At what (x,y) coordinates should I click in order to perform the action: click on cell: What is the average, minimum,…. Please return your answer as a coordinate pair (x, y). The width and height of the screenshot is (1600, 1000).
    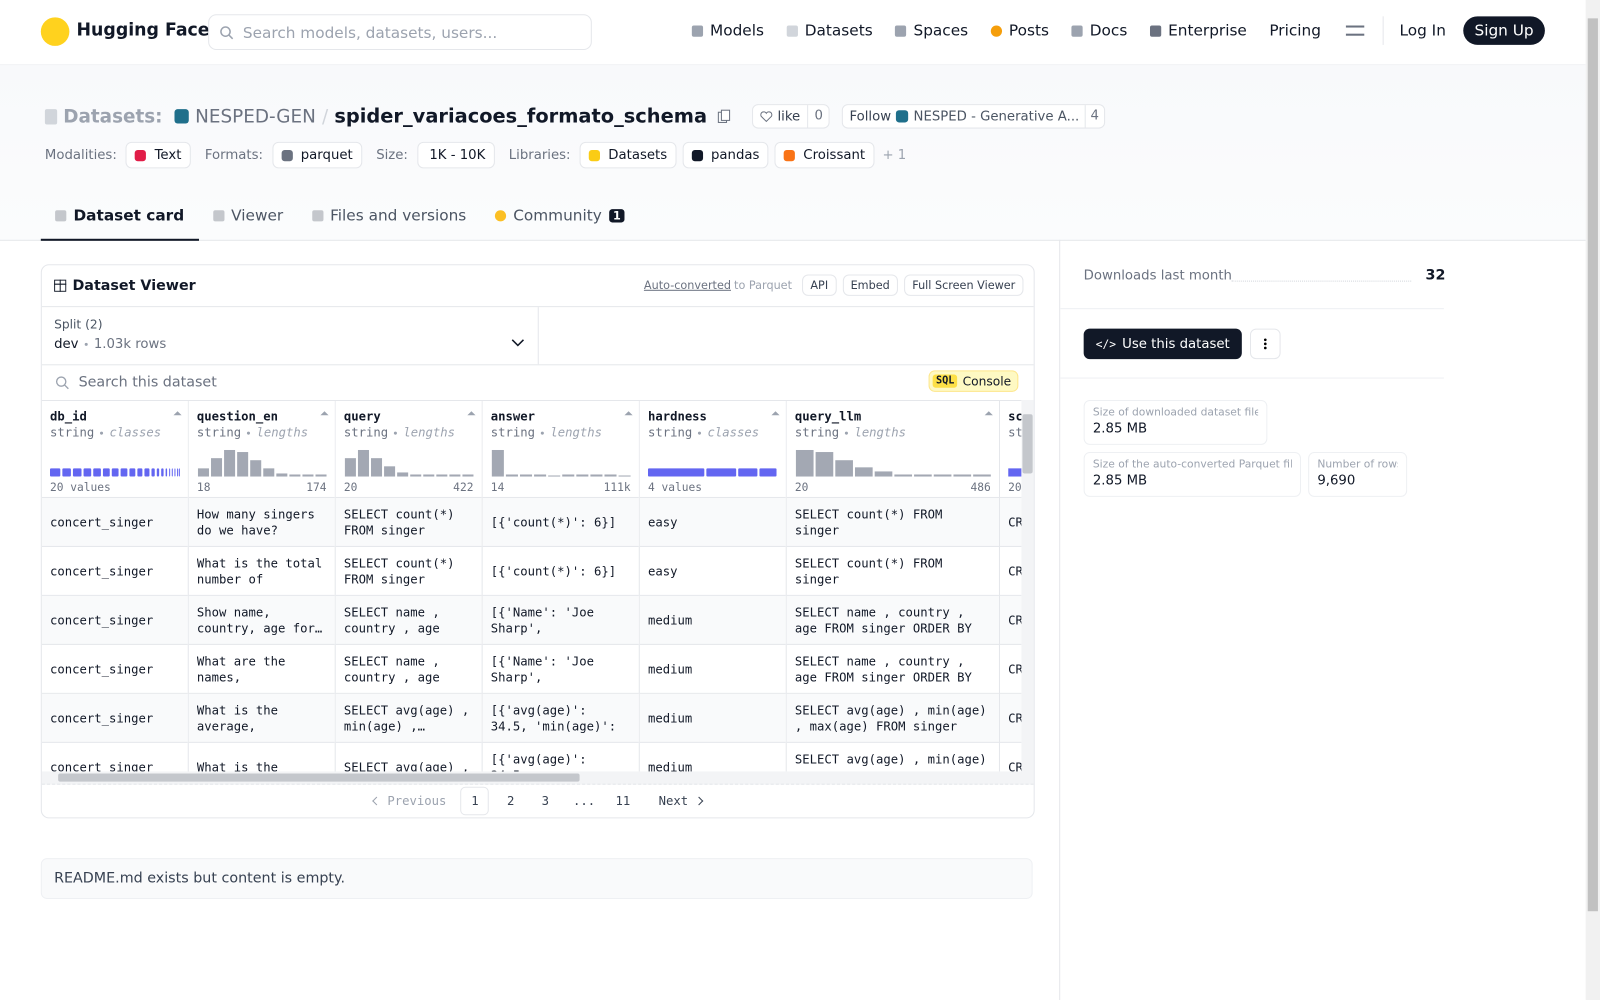
    Looking at the image, I should click on (261, 718).